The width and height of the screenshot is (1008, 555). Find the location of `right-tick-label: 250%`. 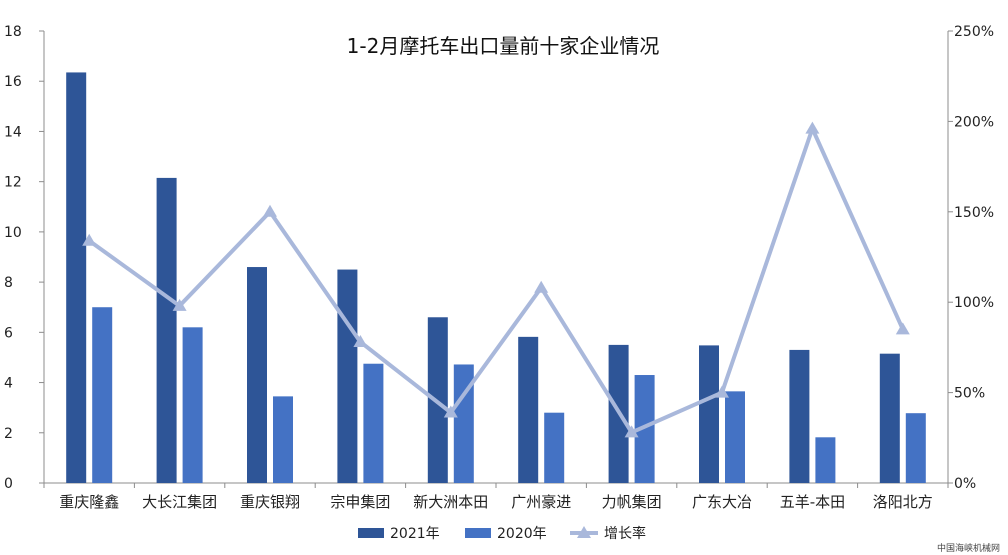

right-tick-label: 250% is located at coordinates (974, 32).